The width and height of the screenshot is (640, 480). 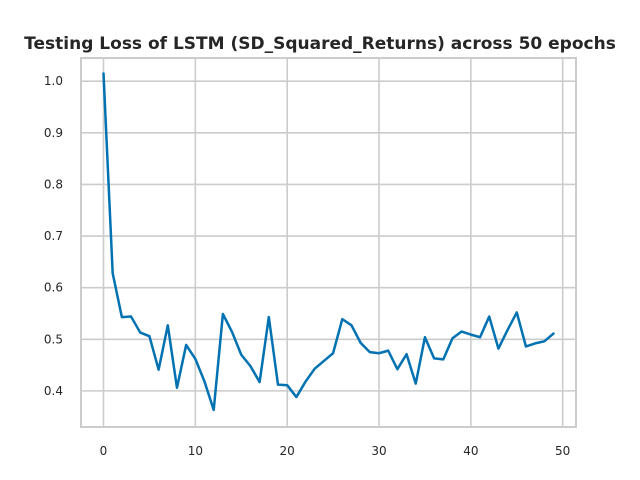 What do you see at coordinates (287, 451) in the screenshot?
I see `x-tick-label: 20` at bounding box center [287, 451].